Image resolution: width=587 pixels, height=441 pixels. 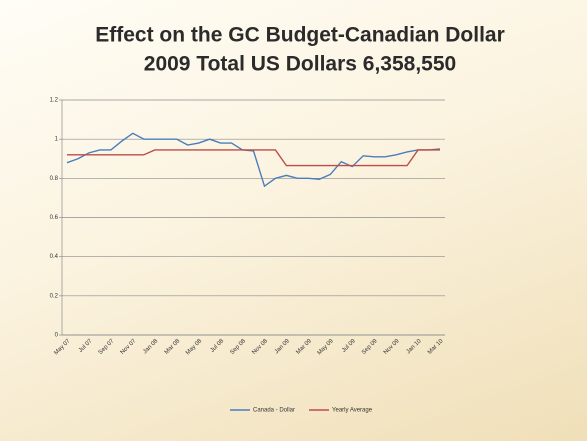 I want to click on x-tick-label: Jan 10, so click(x=414, y=346).